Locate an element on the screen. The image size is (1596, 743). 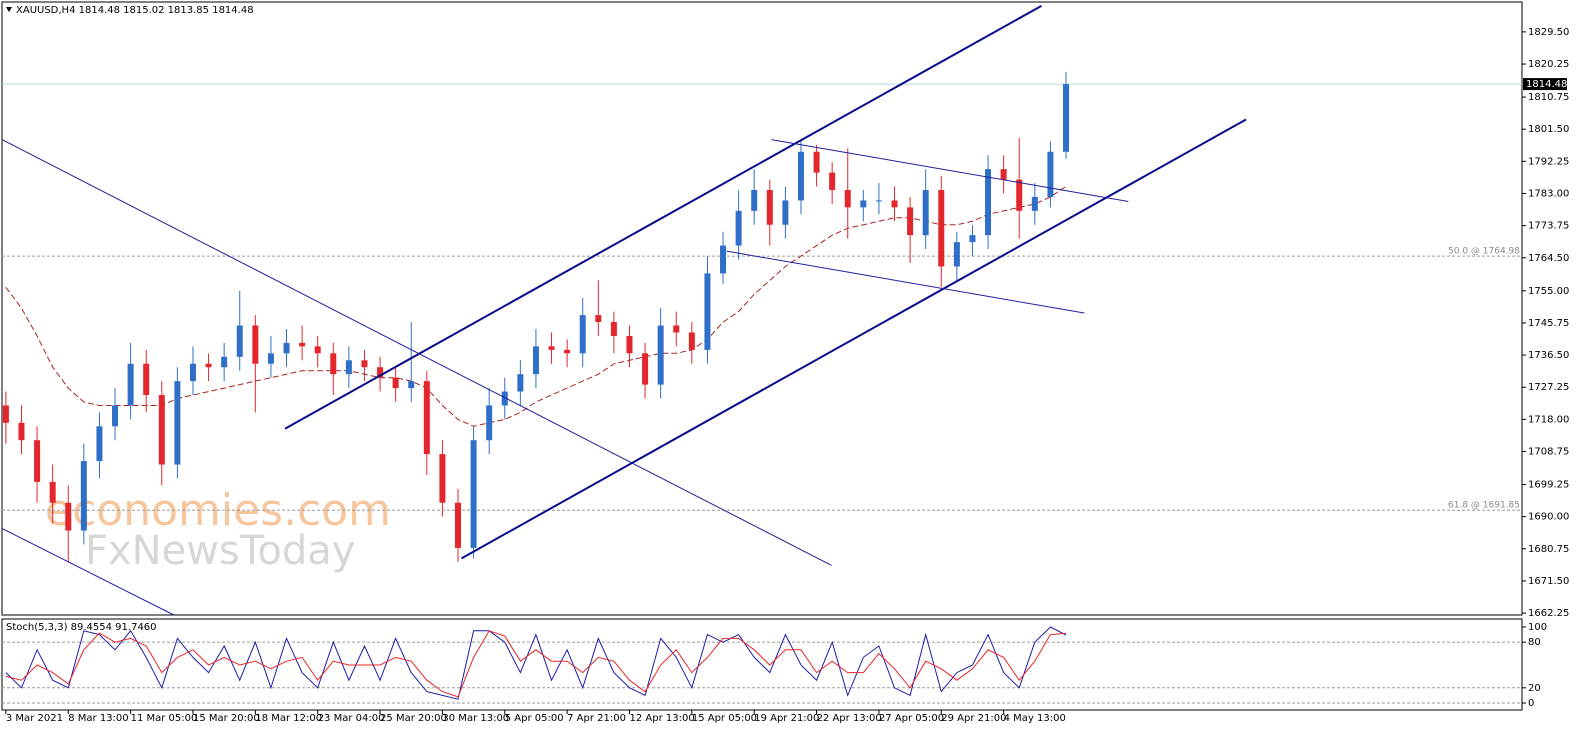
y-tick-label: 0 is located at coordinates (1531, 703).